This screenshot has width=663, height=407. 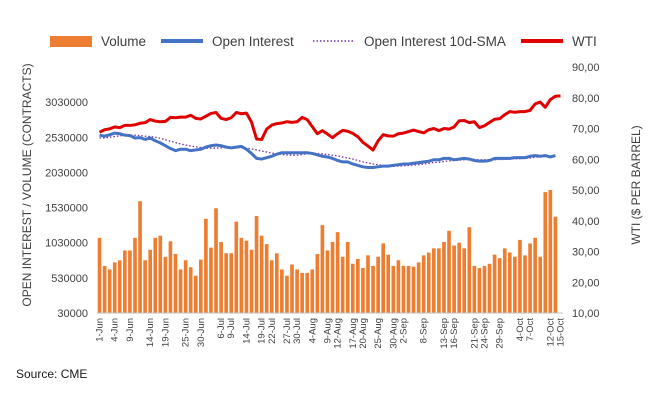 What do you see at coordinates (98, 41) in the screenshot?
I see `legend-item: Volume` at bounding box center [98, 41].